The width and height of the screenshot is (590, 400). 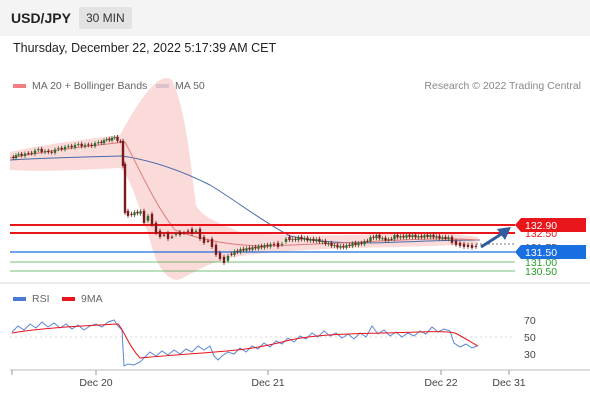 I want to click on timeframe-button: 30 MIN, so click(x=105, y=18).